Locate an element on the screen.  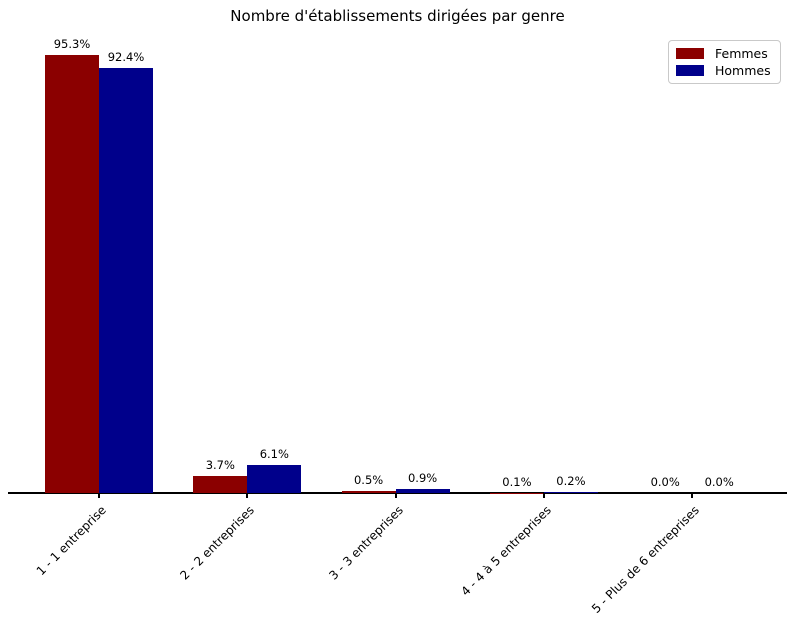
x-tick-label-3: 4 - 4 à 5 entreprises is located at coordinates (506, 551).